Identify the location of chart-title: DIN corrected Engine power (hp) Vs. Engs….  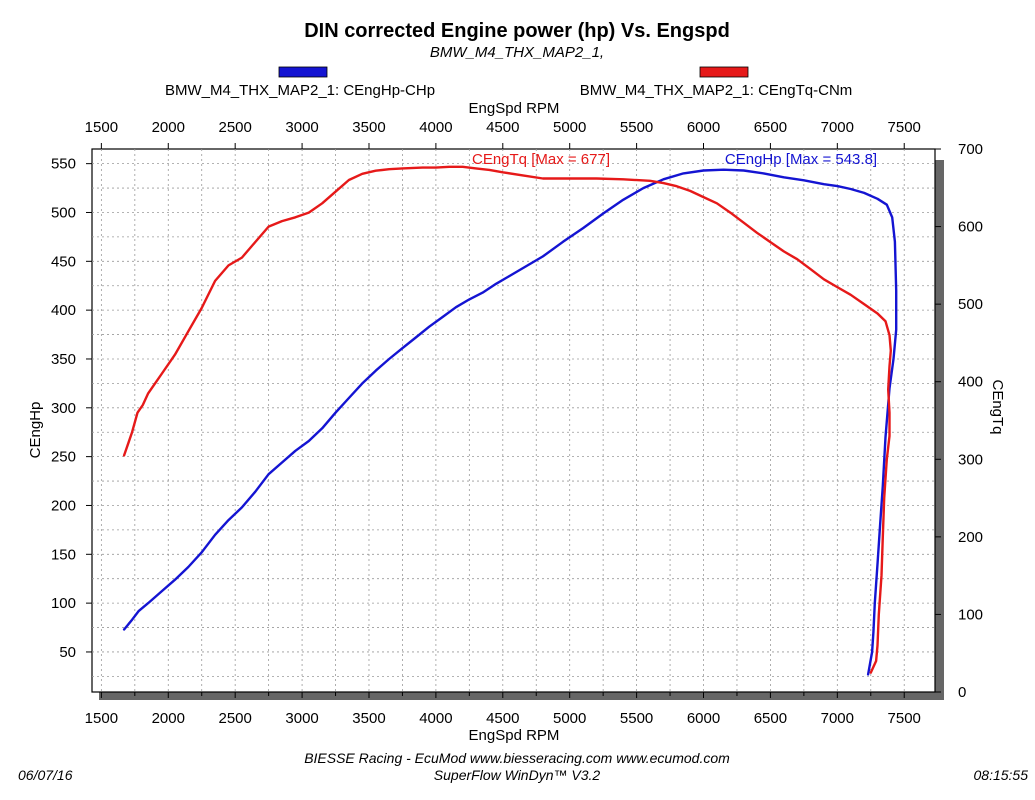
(517, 31).